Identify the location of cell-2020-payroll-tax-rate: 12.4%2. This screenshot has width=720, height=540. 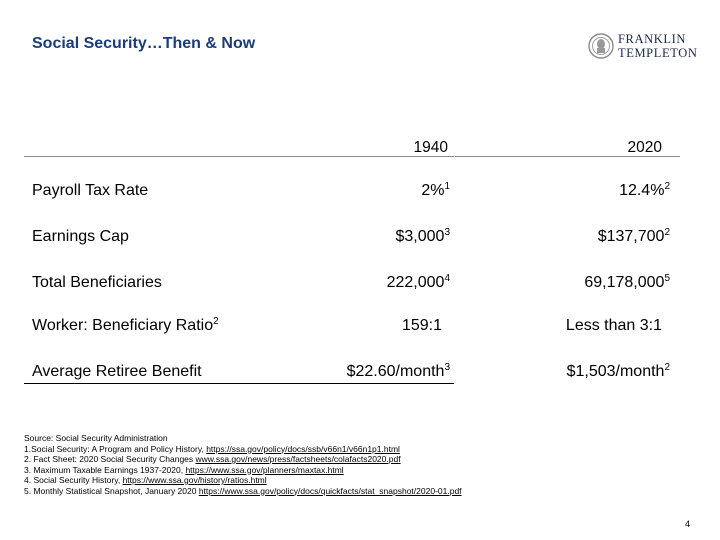
(644, 190).